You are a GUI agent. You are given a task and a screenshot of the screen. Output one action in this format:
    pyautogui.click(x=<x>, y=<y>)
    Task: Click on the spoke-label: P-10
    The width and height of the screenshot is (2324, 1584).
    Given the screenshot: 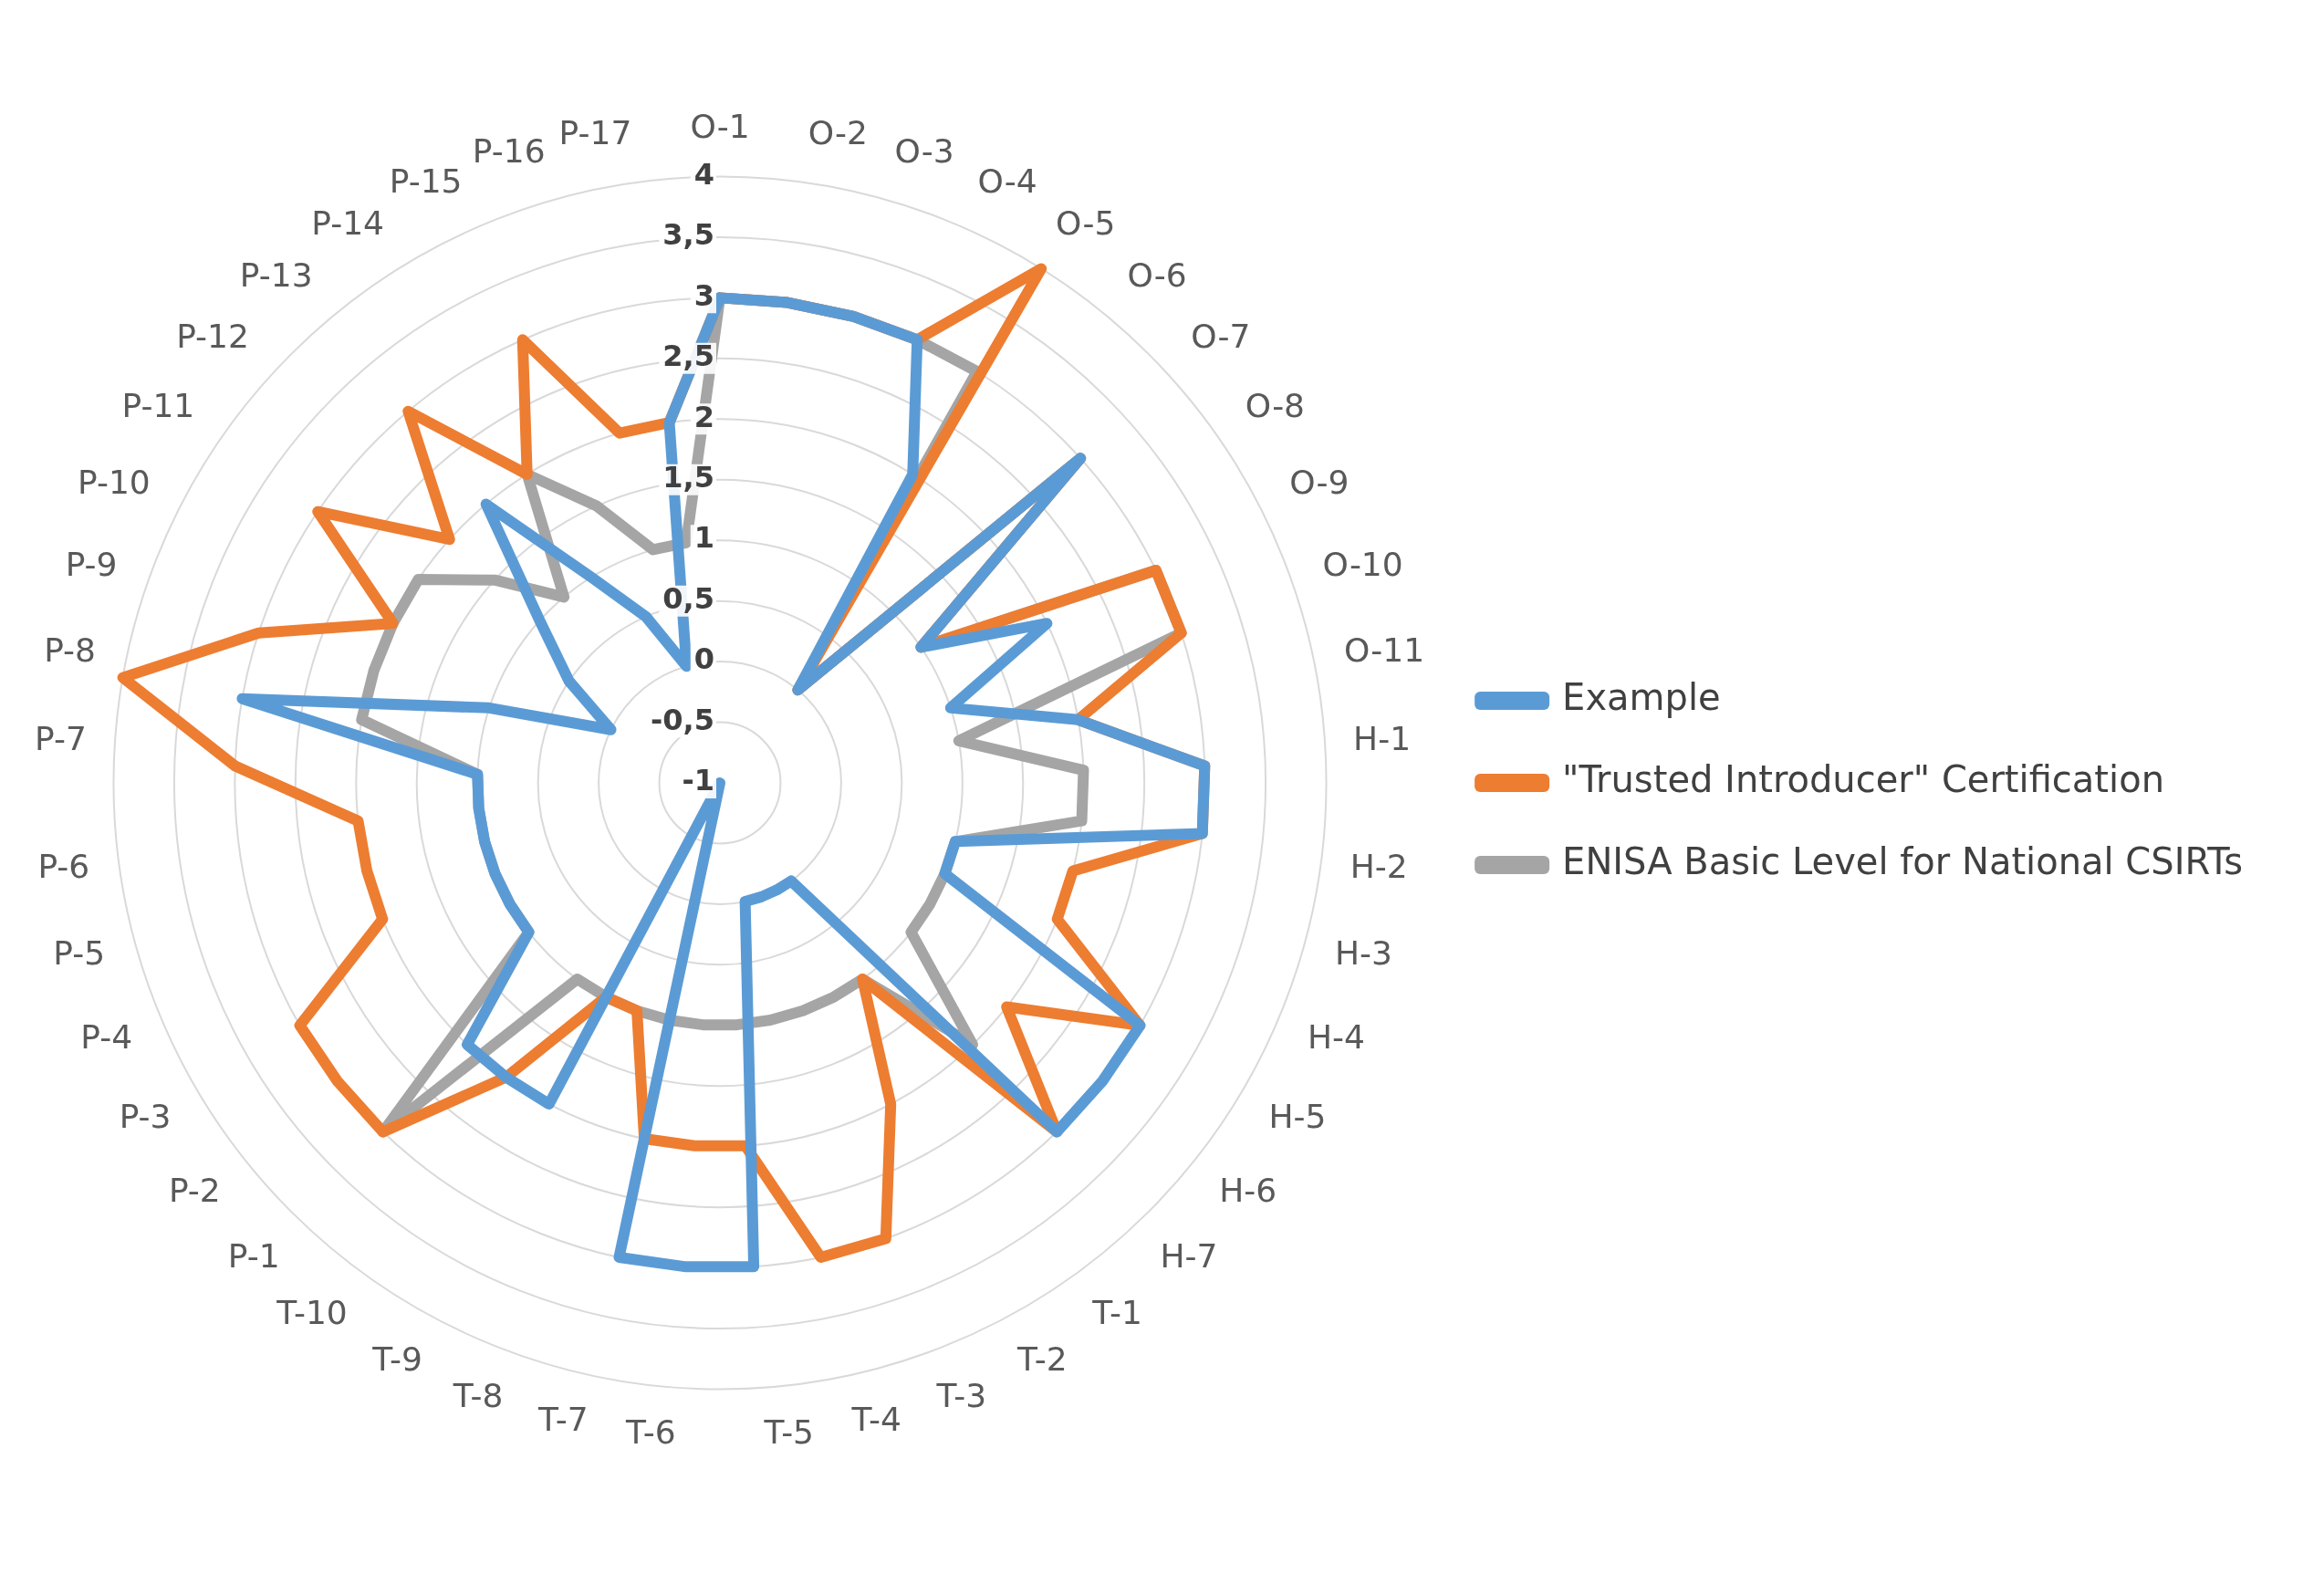 What is the action you would take?
    pyautogui.click(x=114, y=483)
    